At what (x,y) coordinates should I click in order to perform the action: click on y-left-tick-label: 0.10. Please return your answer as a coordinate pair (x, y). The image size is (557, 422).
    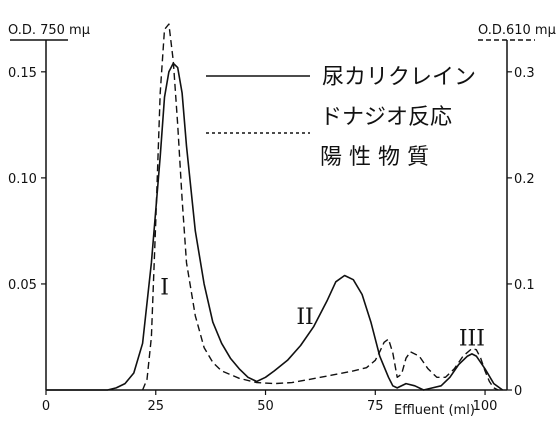
    Looking at the image, I should click on (22, 179).